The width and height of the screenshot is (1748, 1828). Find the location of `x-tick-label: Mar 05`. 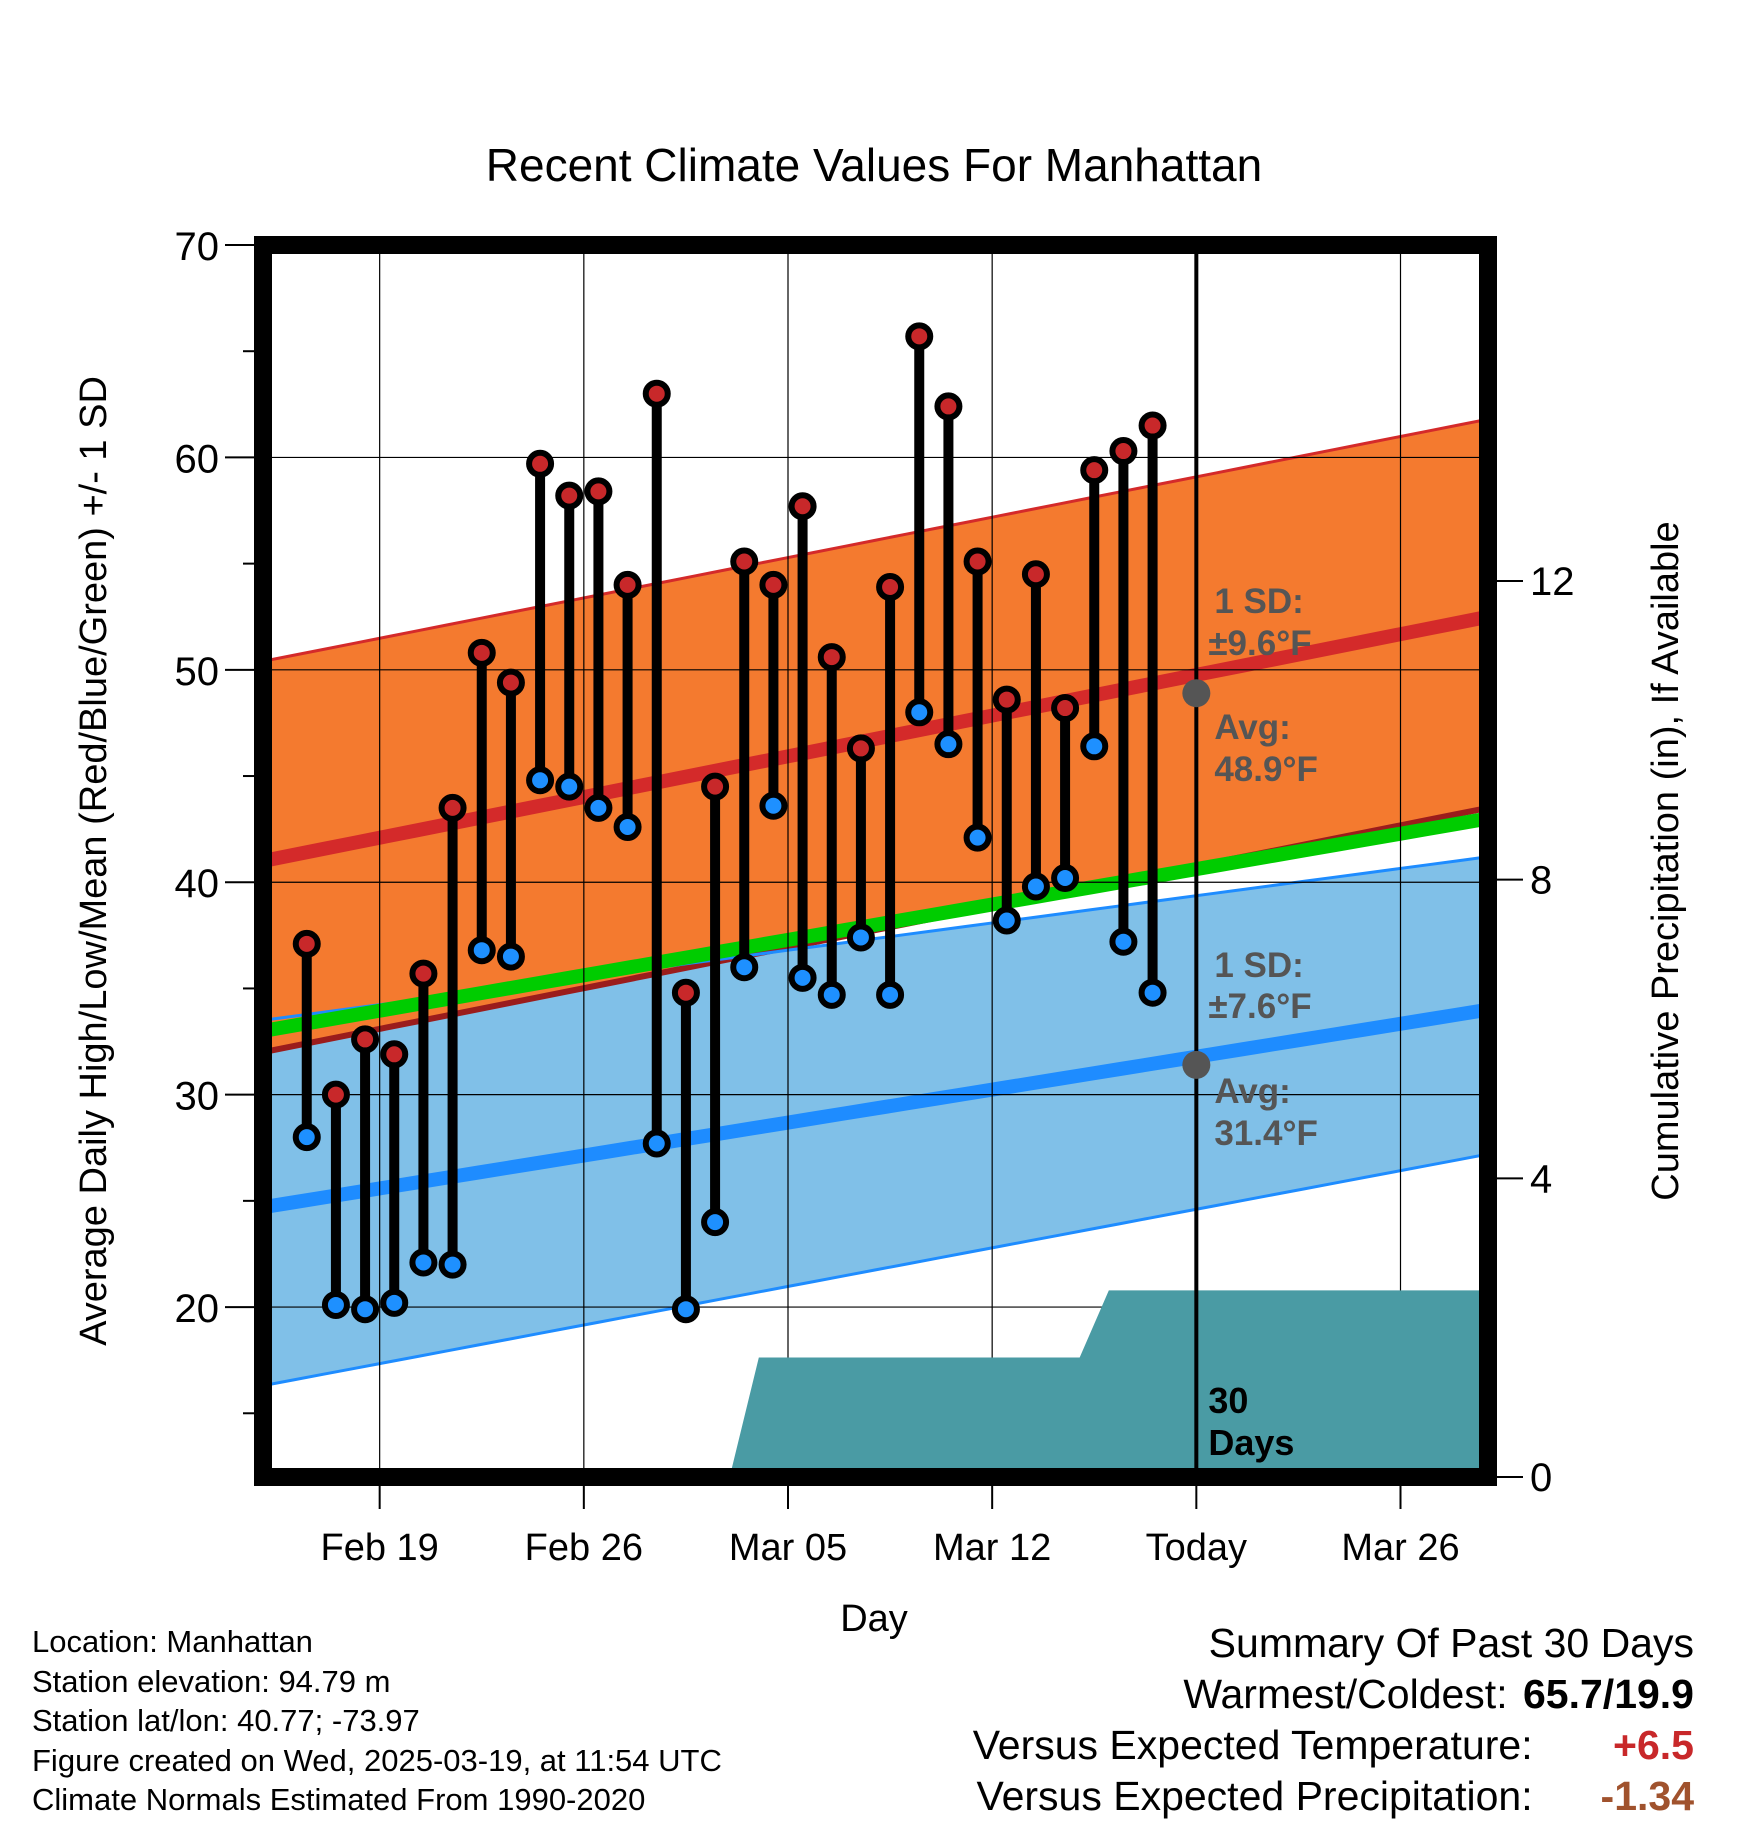

x-tick-label: Mar 05 is located at coordinates (788, 1548).